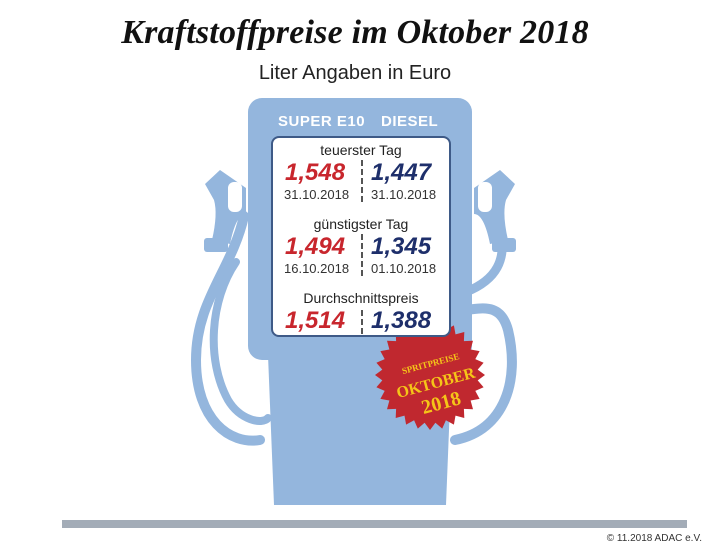 The image size is (710, 553). What do you see at coordinates (317, 194) in the screenshot?
I see `super-date-expensive: 31.10.2018` at bounding box center [317, 194].